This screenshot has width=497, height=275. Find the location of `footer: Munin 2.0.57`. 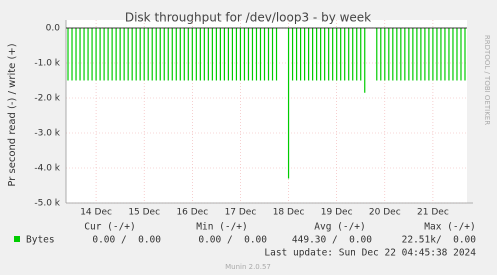

footer: Munin 2.0.57 is located at coordinates (248, 267).